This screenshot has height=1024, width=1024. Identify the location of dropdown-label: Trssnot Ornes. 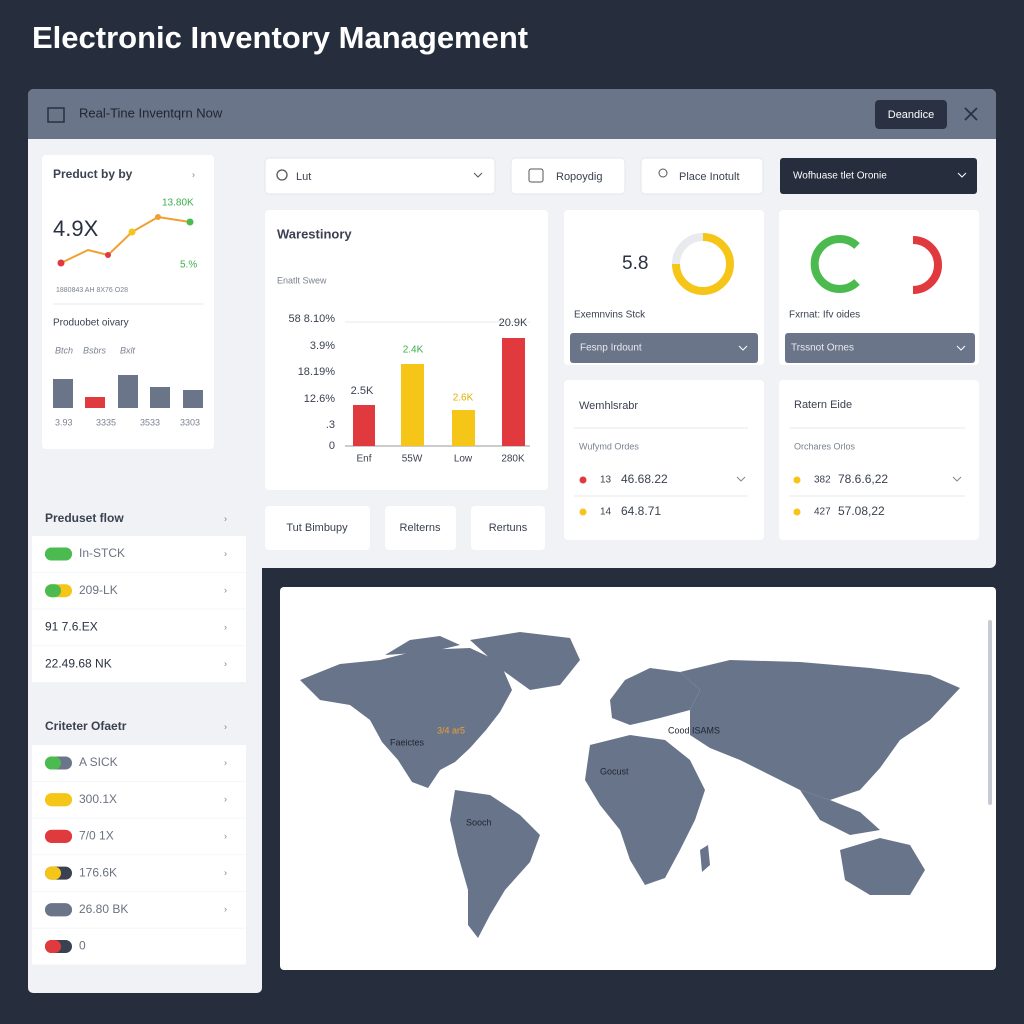
(822, 348).